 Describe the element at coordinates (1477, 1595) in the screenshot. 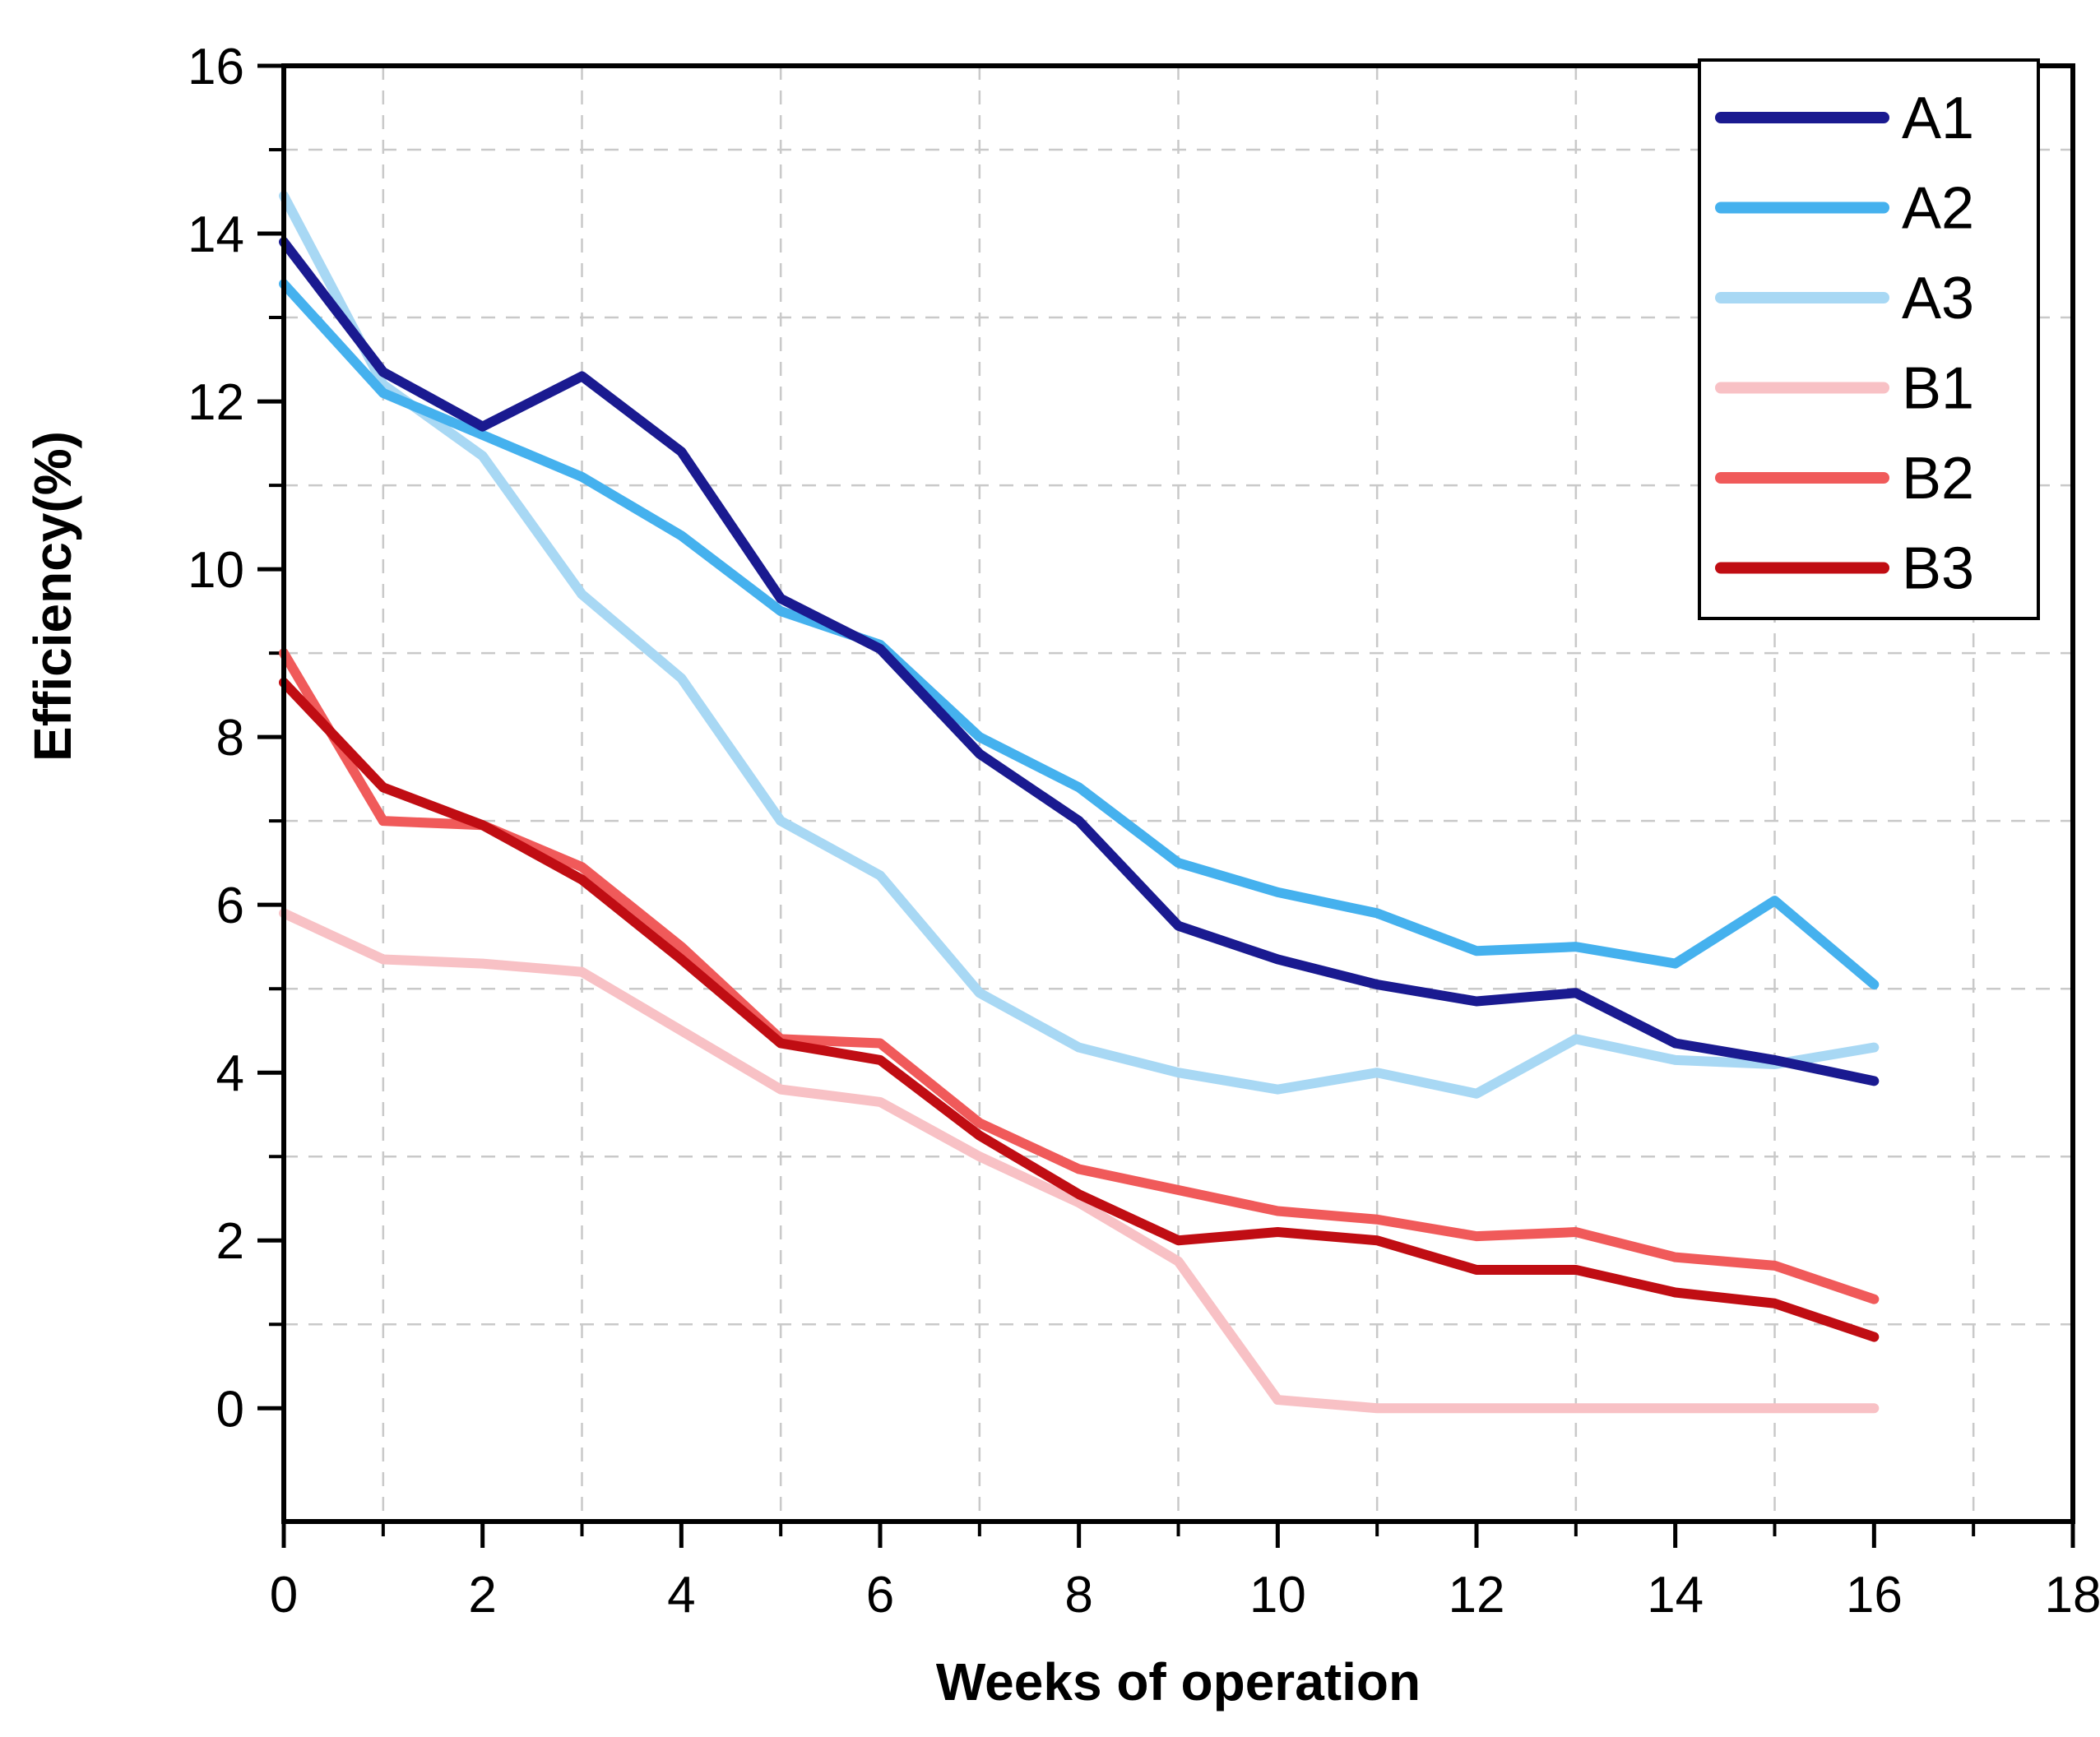

I see `x-tick-label: 12` at that location.